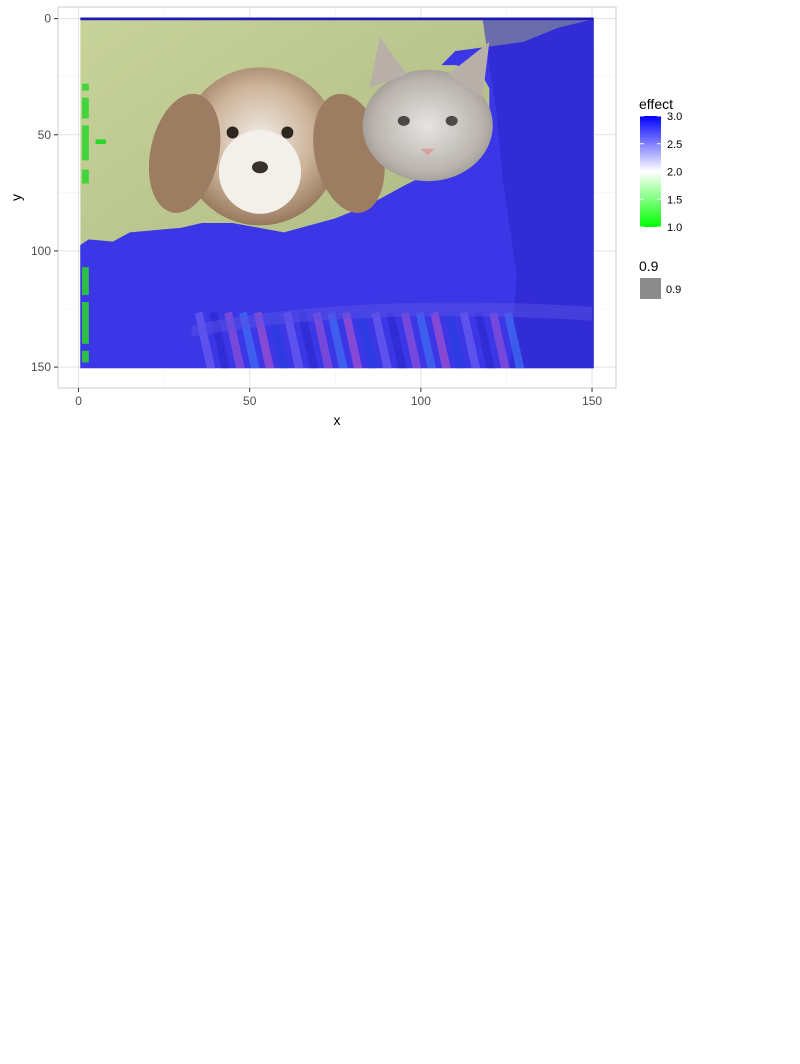 This screenshot has height=1064, width=800. I want to click on puppy-head, so click(266, 146).